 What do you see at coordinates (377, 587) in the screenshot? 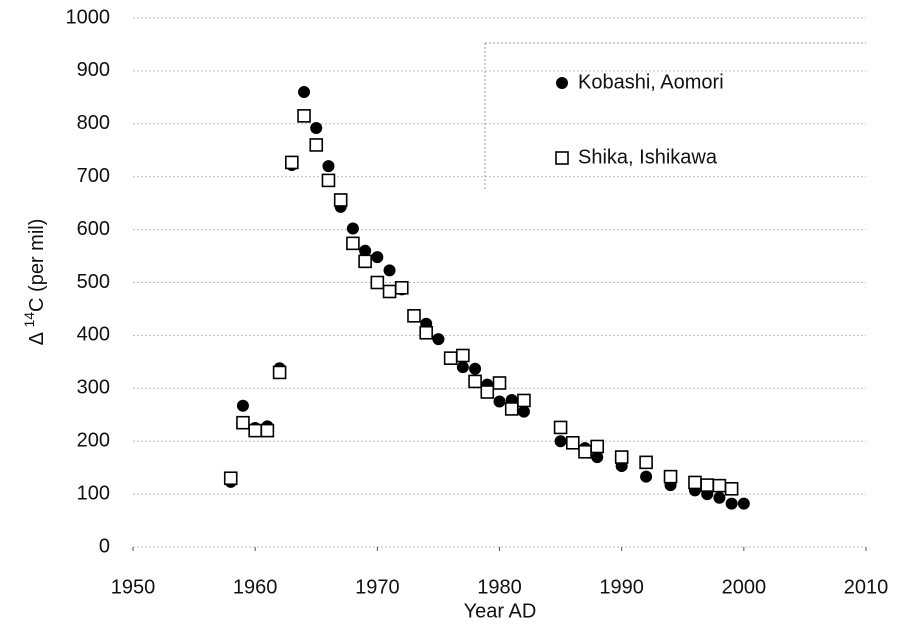
I see `x-tick-label: 1970` at bounding box center [377, 587].